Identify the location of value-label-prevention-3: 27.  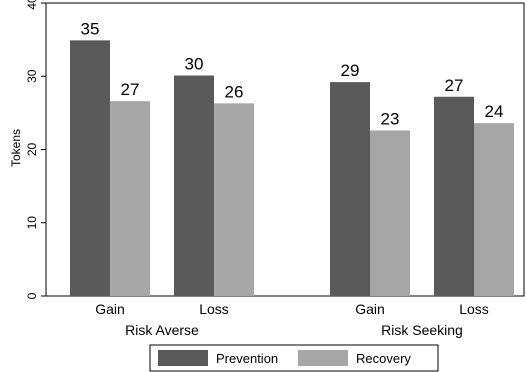
(454, 85).